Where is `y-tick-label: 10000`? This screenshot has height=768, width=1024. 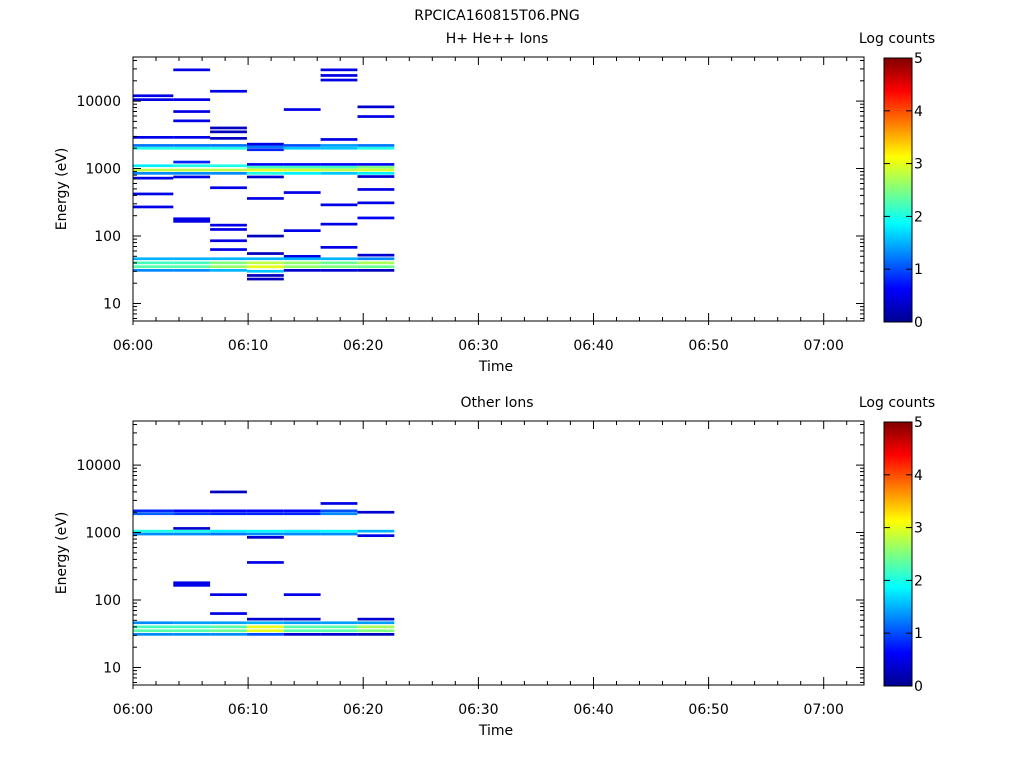 y-tick-label: 10000 is located at coordinates (98, 102).